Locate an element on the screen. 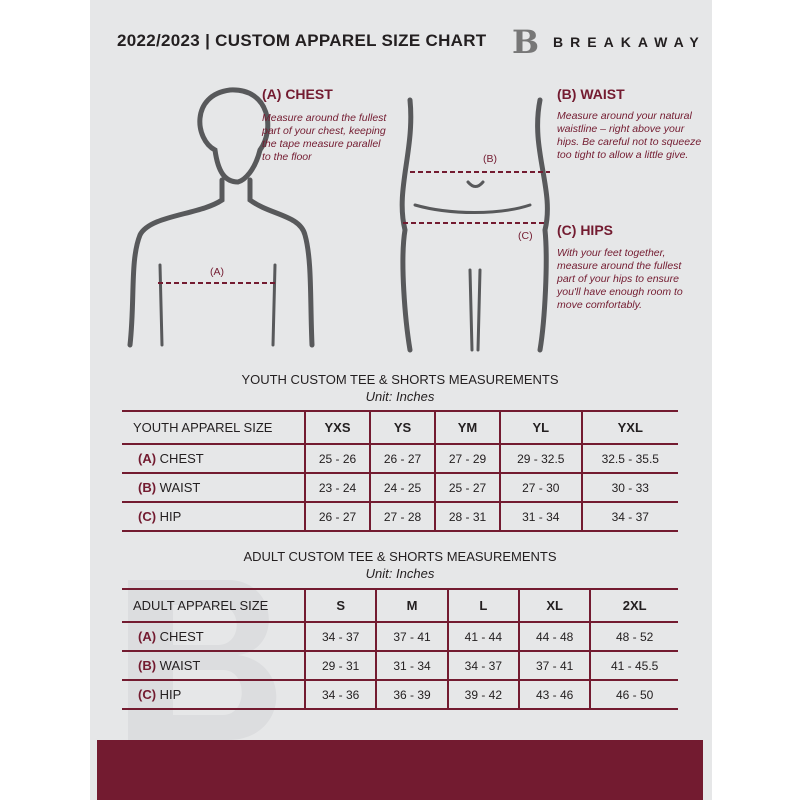 The width and height of the screenshot is (800, 800). size-col: M is located at coordinates (411, 605).